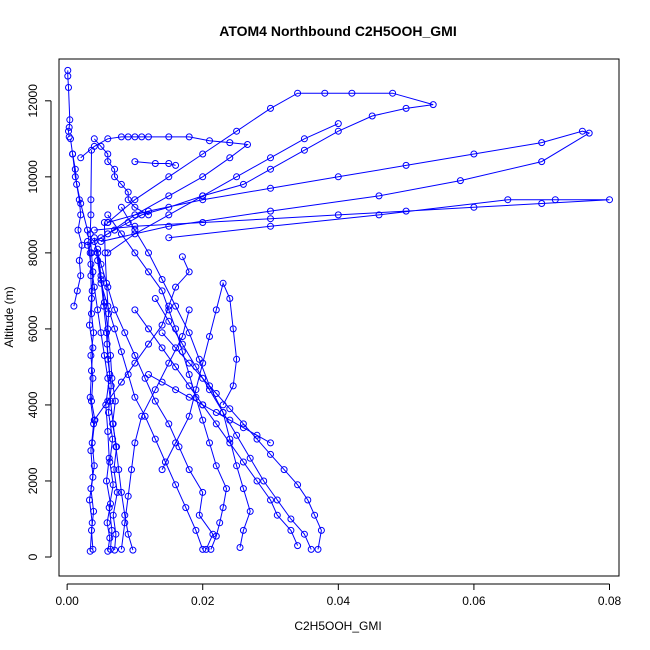  Describe the element at coordinates (203, 601) in the screenshot. I see `x-tick-label: 0.02` at that location.